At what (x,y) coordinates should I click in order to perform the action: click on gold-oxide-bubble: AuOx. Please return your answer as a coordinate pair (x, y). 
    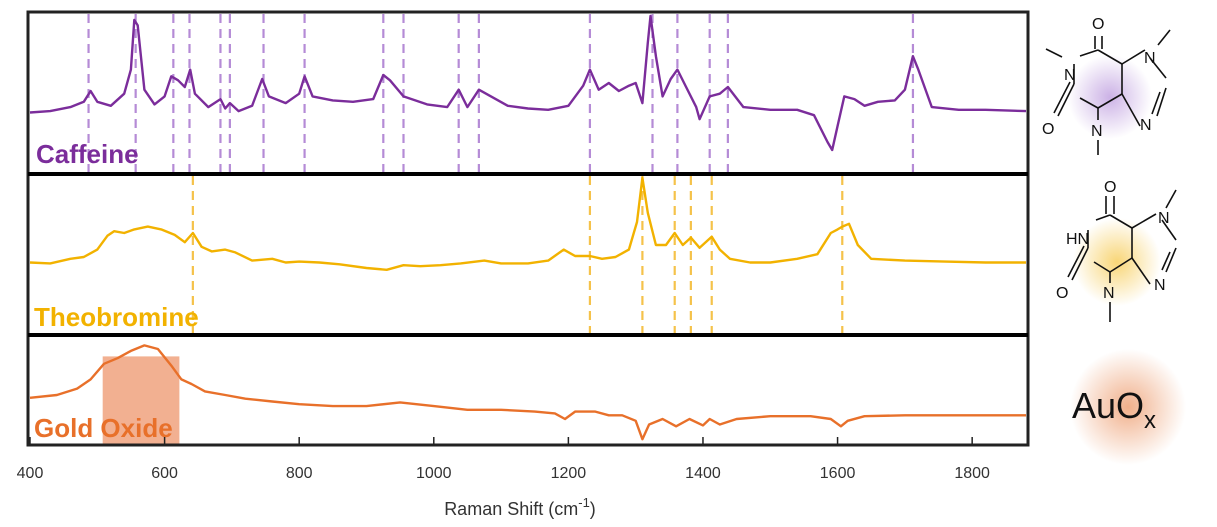
    Looking at the image, I should click on (1128, 407).